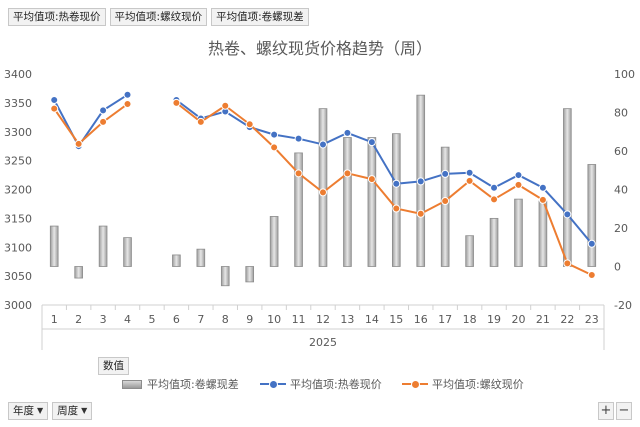  I want to click on row-field-week-button: 周度 ▼, so click(72, 411).